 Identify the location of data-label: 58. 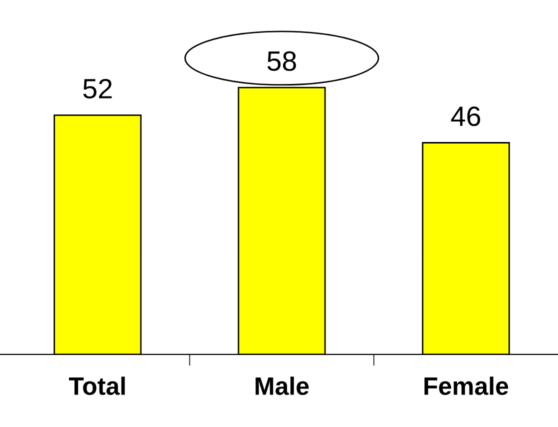
(281, 61).